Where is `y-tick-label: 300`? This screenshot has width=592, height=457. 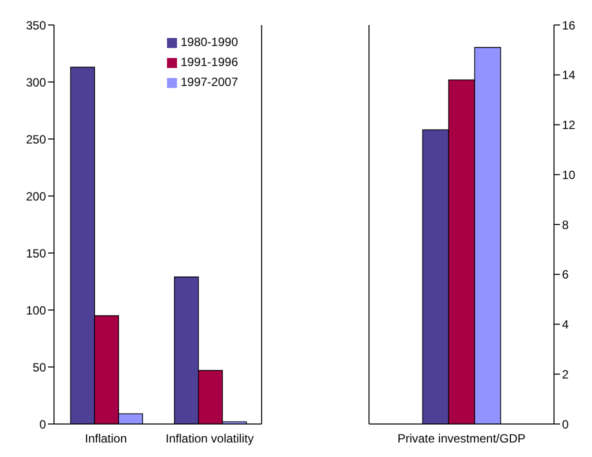
y-tick-label: 300 is located at coordinates (36, 82).